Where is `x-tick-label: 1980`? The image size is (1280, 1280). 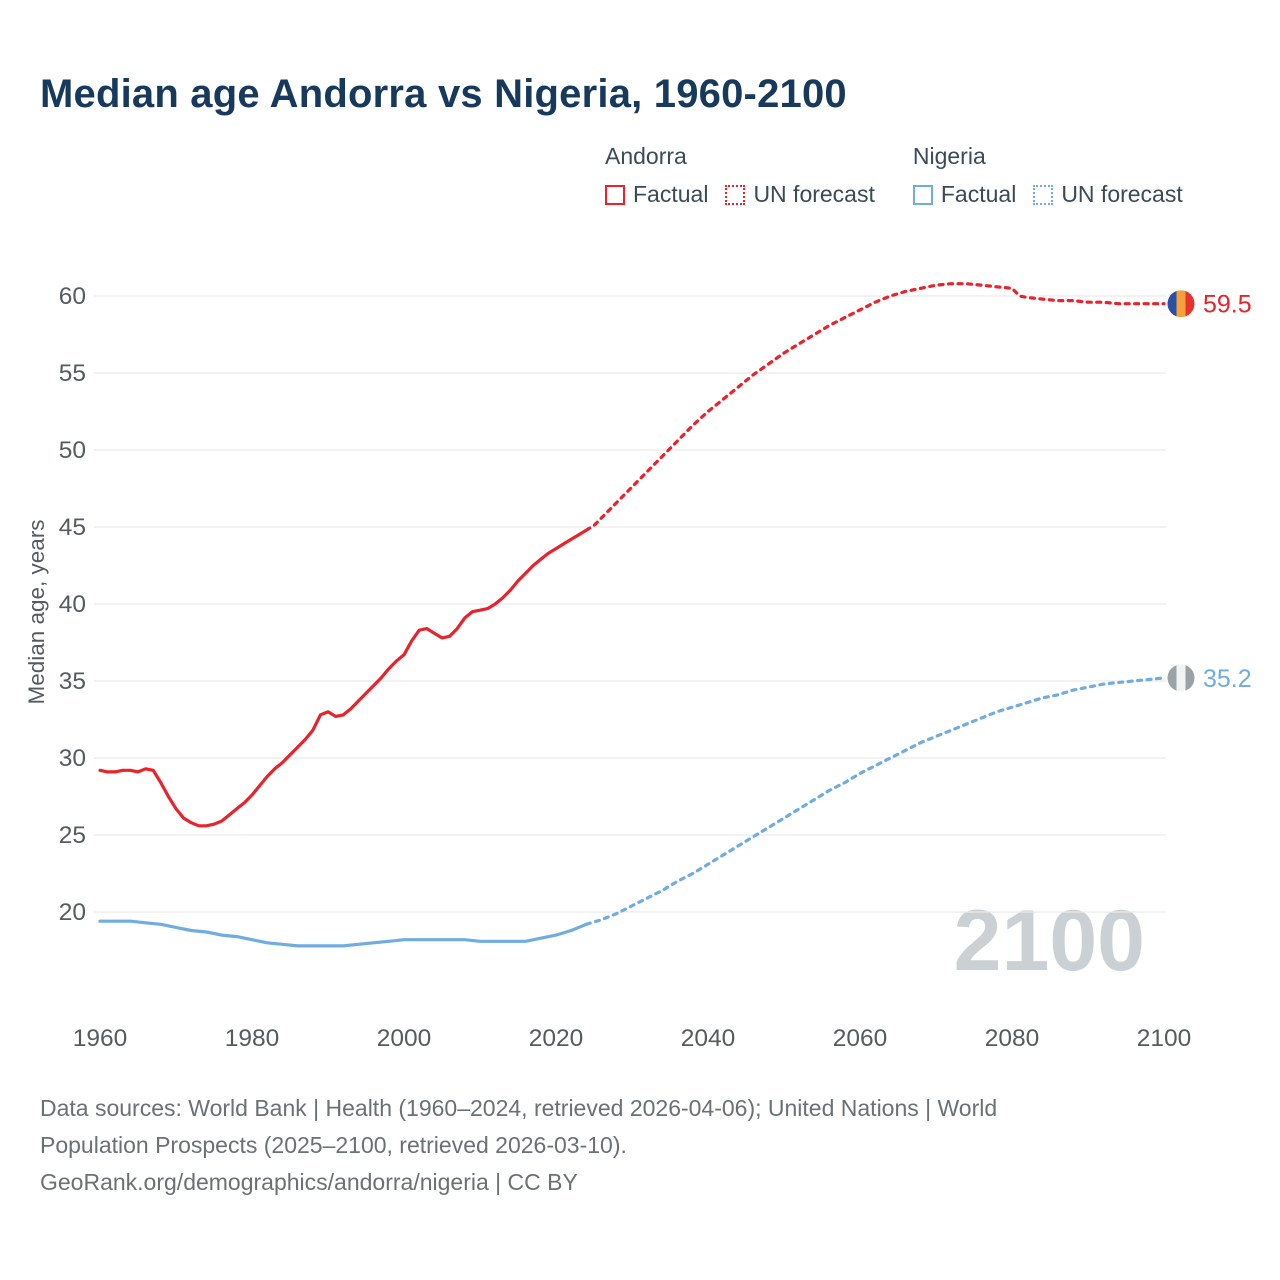
x-tick-label: 1980 is located at coordinates (252, 1038).